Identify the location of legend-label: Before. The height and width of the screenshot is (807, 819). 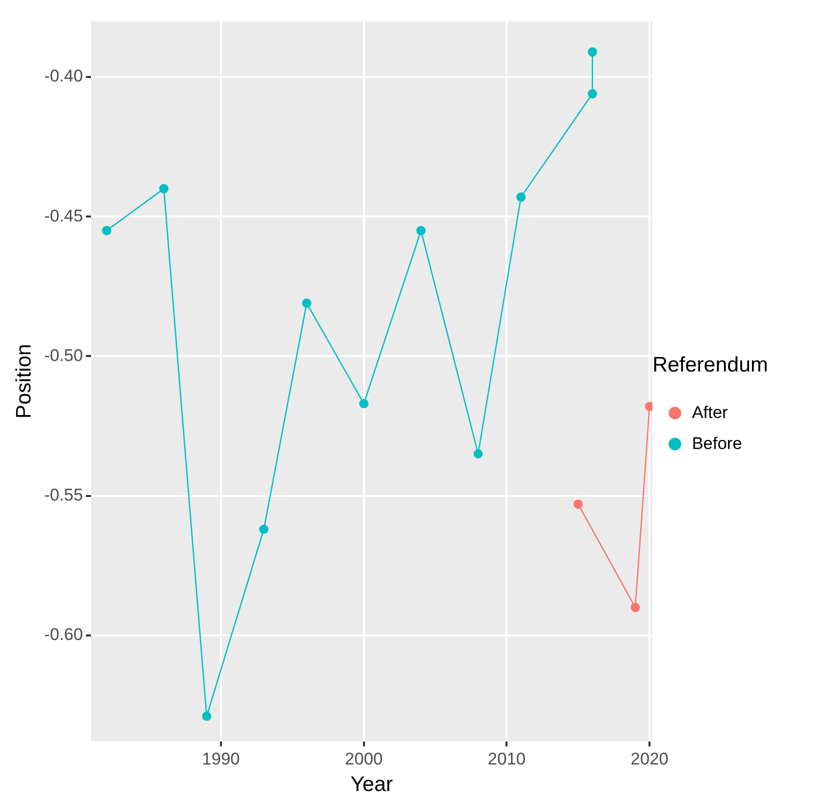
(717, 443).